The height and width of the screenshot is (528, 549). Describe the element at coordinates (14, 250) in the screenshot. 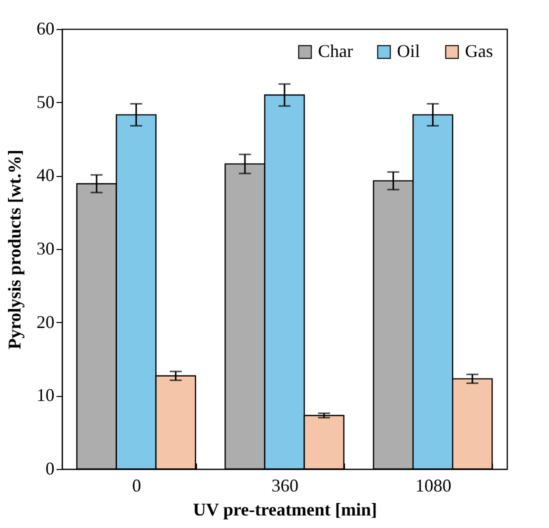

I see `y-axis-title: Pyrolysis products [wt.%]` at that location.